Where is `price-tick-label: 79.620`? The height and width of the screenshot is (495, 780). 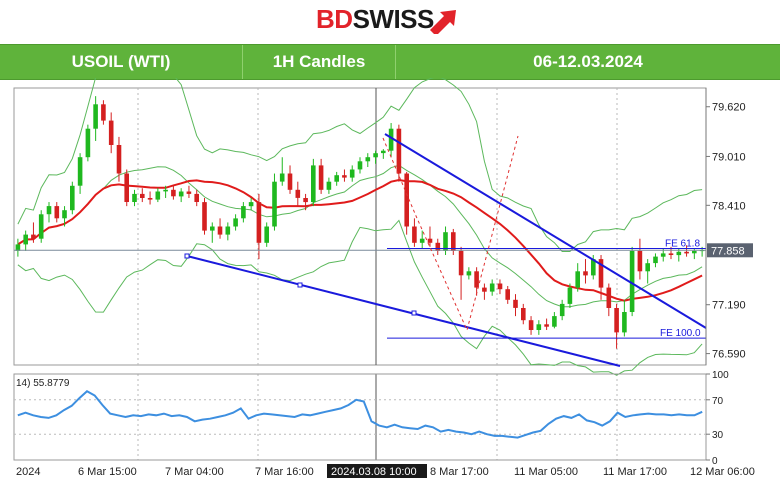
price-tick-label: 79.620 is located at coordinates (729, 108).